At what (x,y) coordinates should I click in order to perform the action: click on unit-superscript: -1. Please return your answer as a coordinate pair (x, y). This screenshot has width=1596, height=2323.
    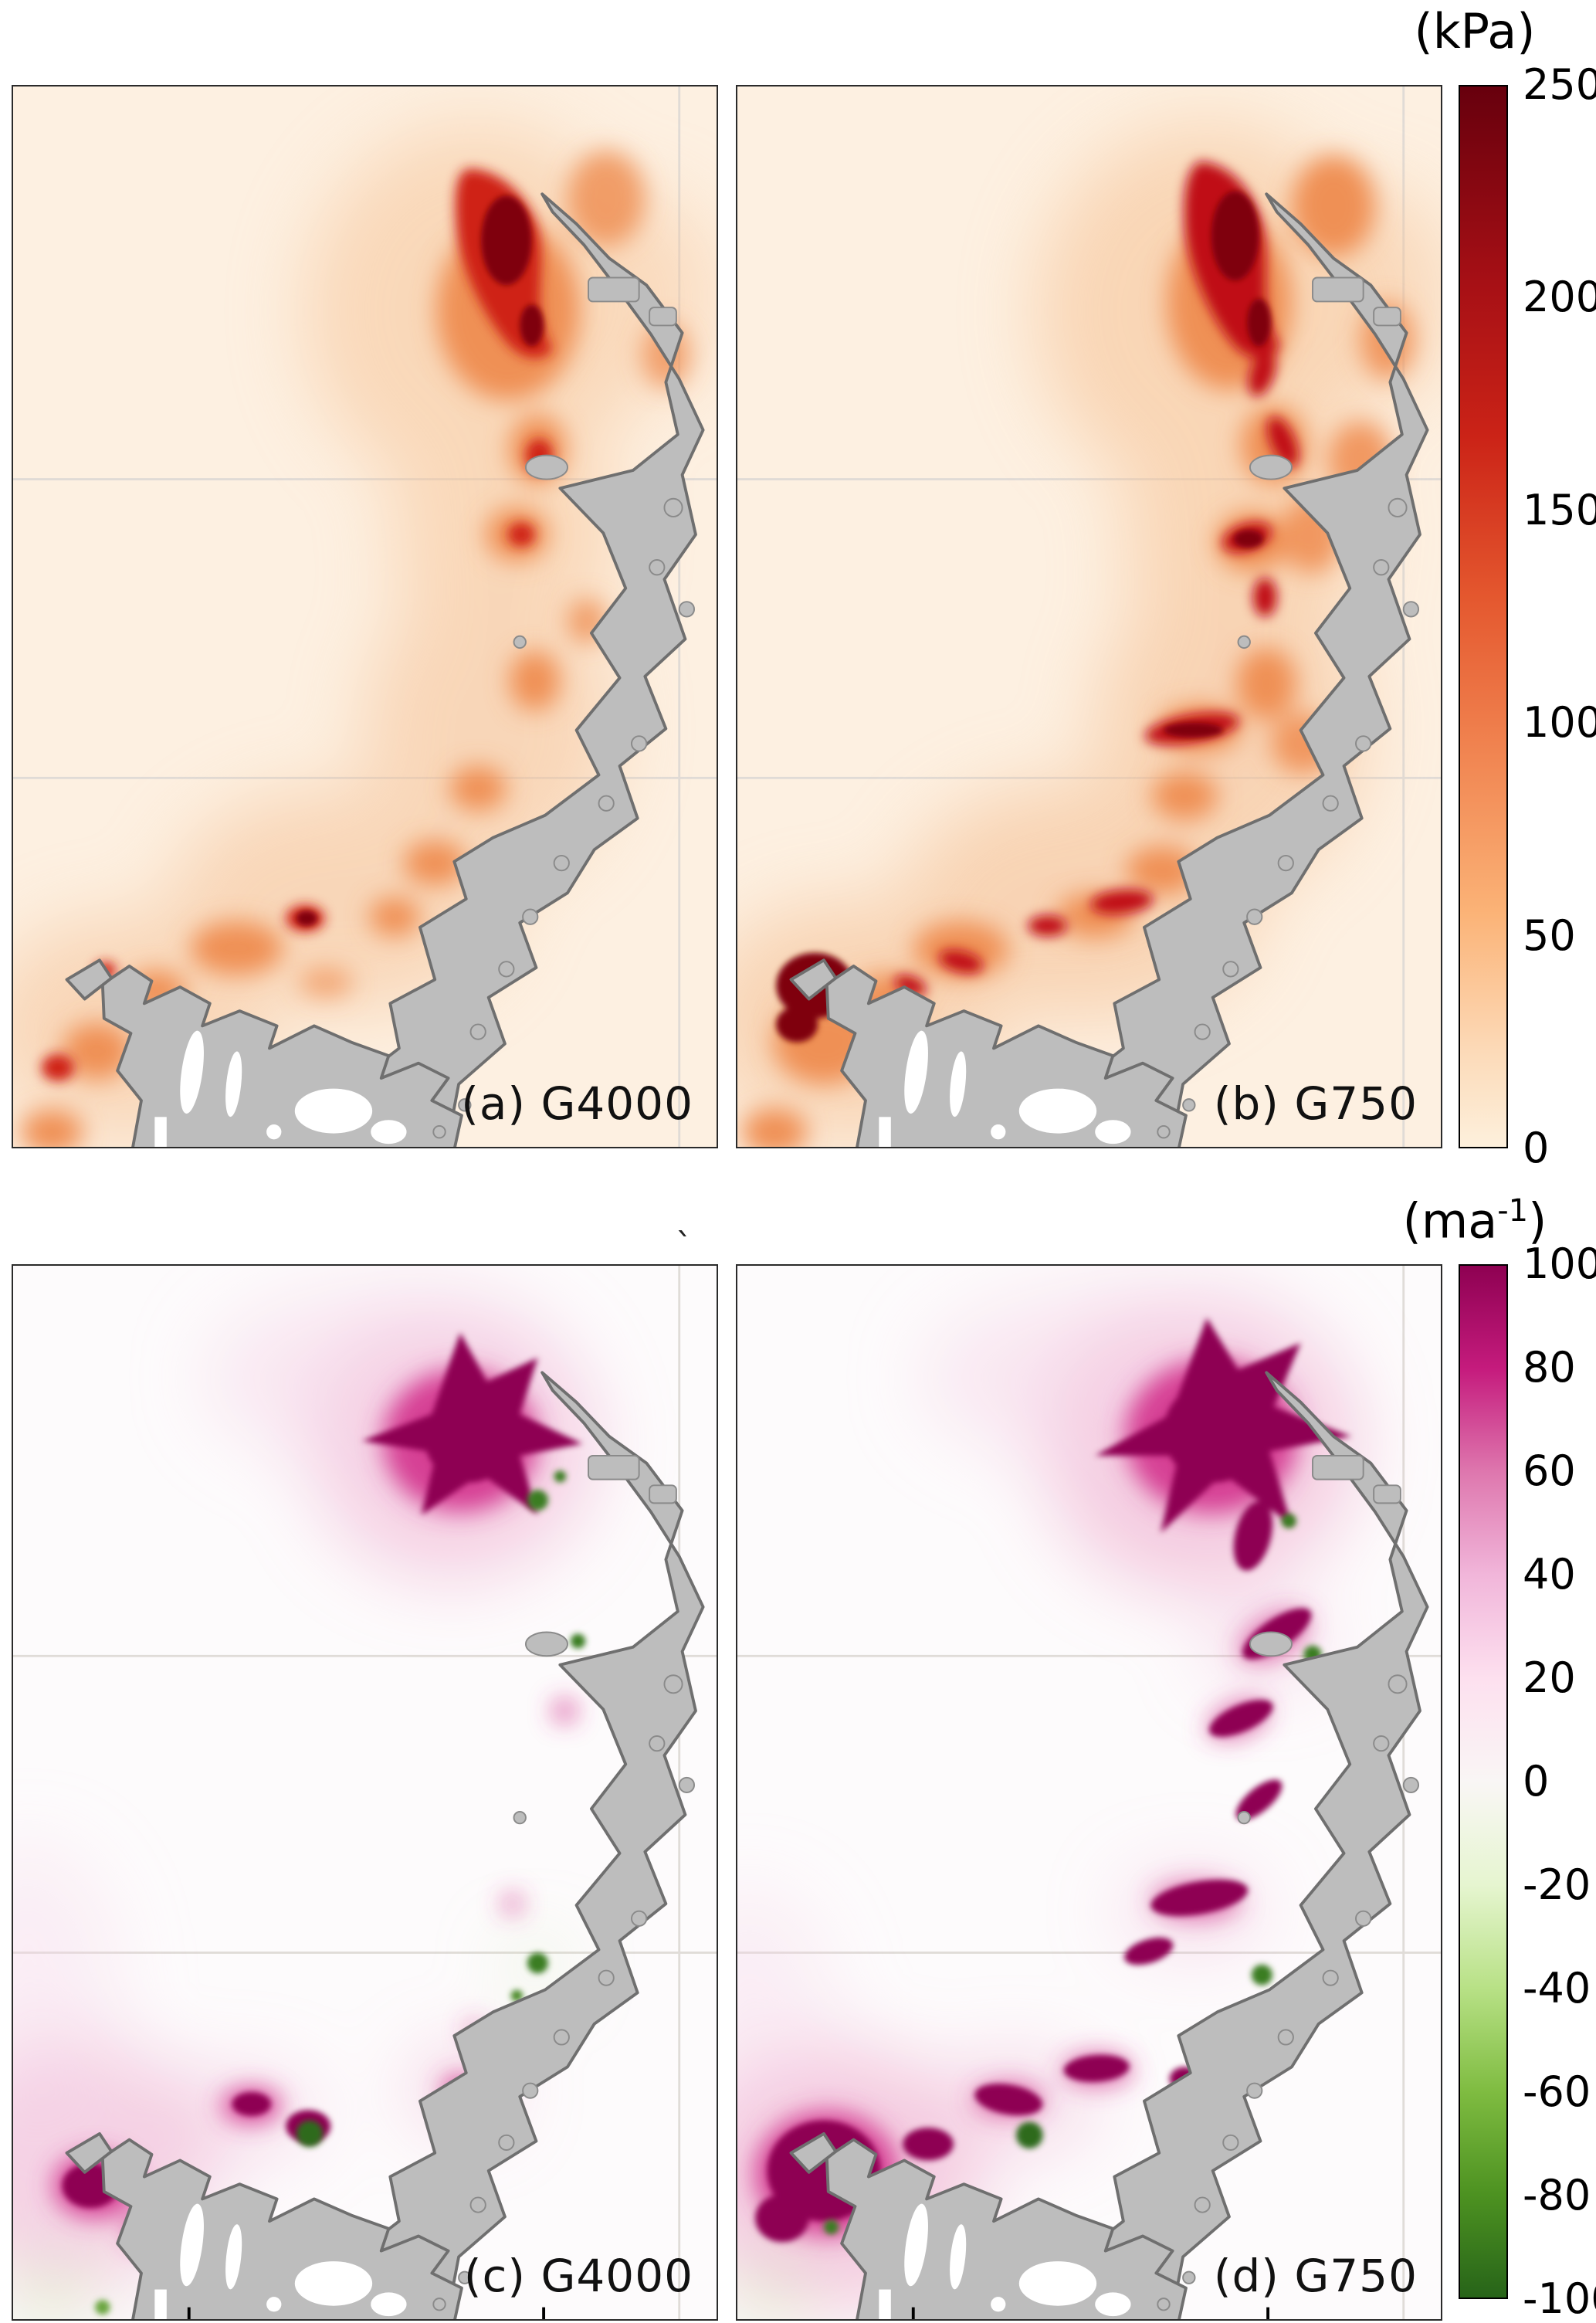
    Looking at the image, I should click on (1513, 1211).